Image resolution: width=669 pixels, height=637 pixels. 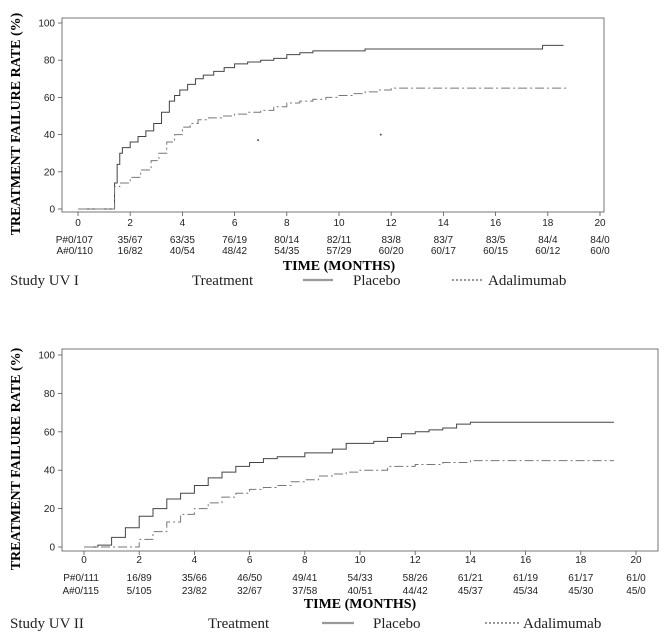 What do you see at coordinates (74, 251) in the screenshot?
I see `risk-row-label: A#0/110` at bounding box center [74, 251].